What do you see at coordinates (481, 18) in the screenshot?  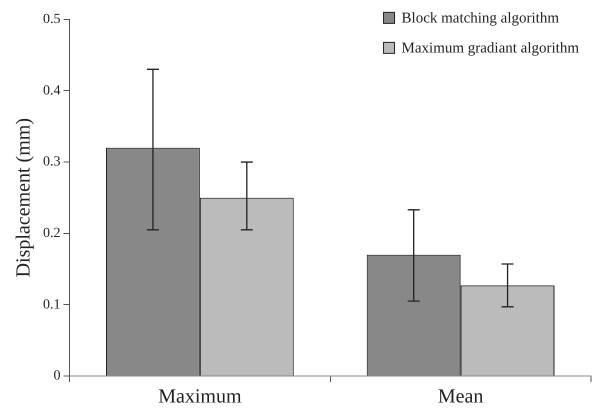 I see `legend-label: Block matching algorithm` at bounding box center [481, 18].